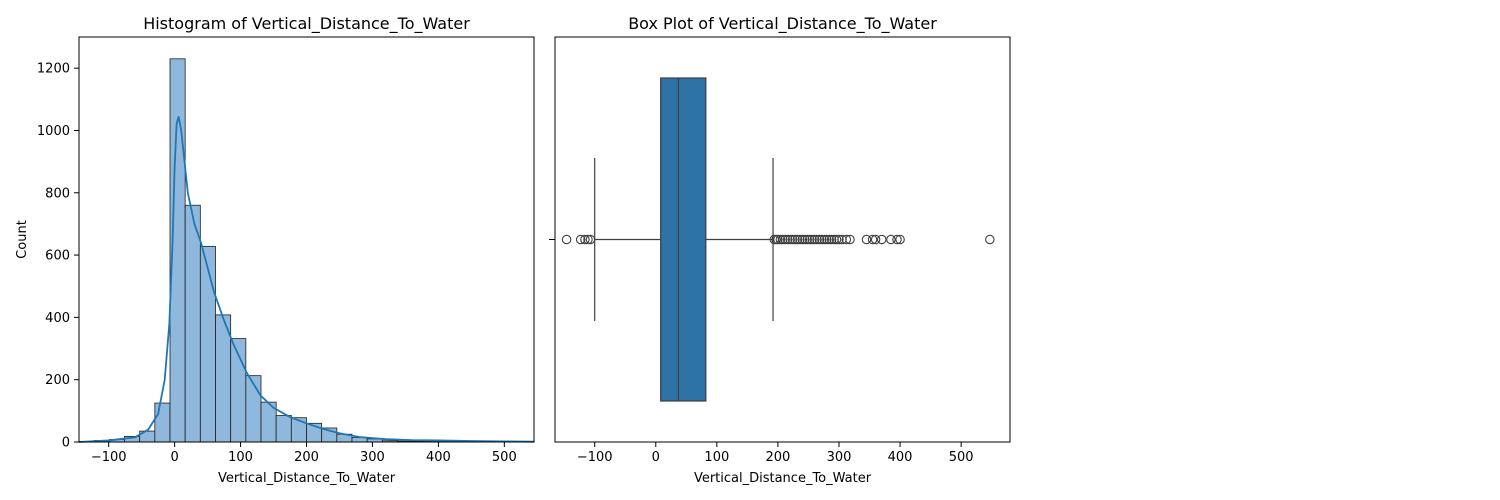 The height and width of the screenshot is (500, 1500). What do you see at coordinates (66, 443) in the screenshot?
I see `y-tick-label: 0` at bounding box center [66, 443].